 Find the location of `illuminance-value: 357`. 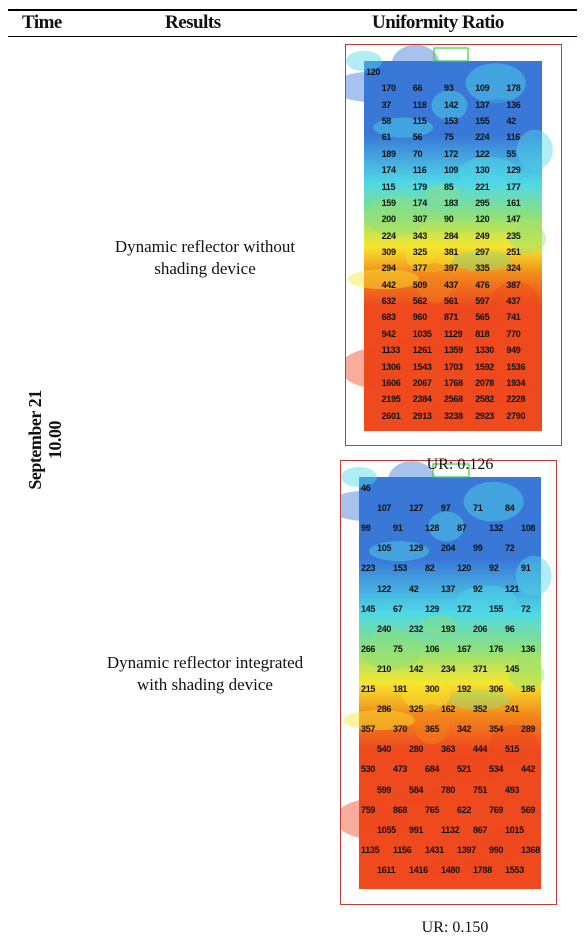

illuminance-value: 357 is located at coordinates (368, 729).